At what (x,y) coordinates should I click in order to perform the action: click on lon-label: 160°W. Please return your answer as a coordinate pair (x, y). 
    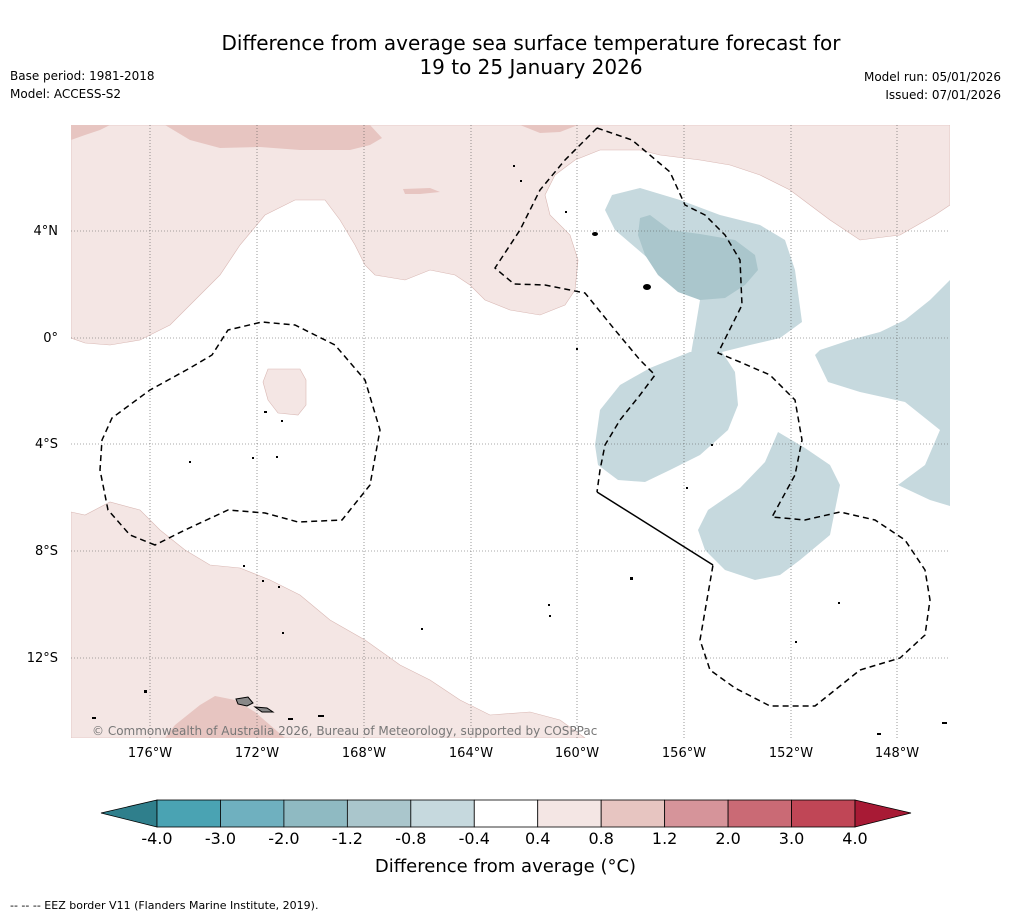
    Looking at the image, I should click on (577, 753).